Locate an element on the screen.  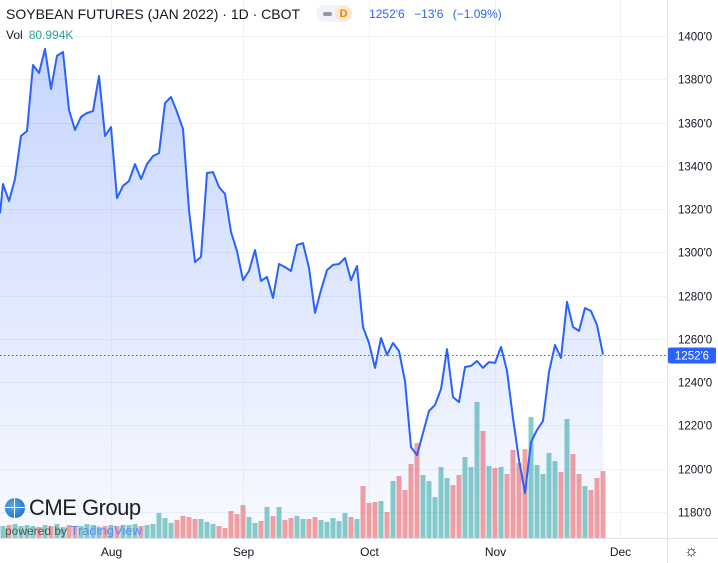
price-tick-label: 1260'0 is located at coordinates (695, 341).